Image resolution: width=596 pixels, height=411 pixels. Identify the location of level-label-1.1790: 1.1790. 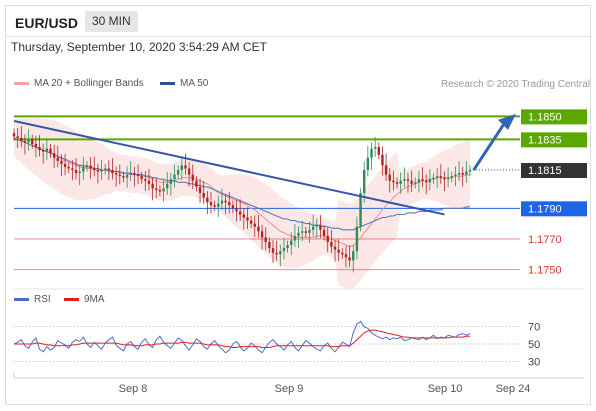
(545, 209).